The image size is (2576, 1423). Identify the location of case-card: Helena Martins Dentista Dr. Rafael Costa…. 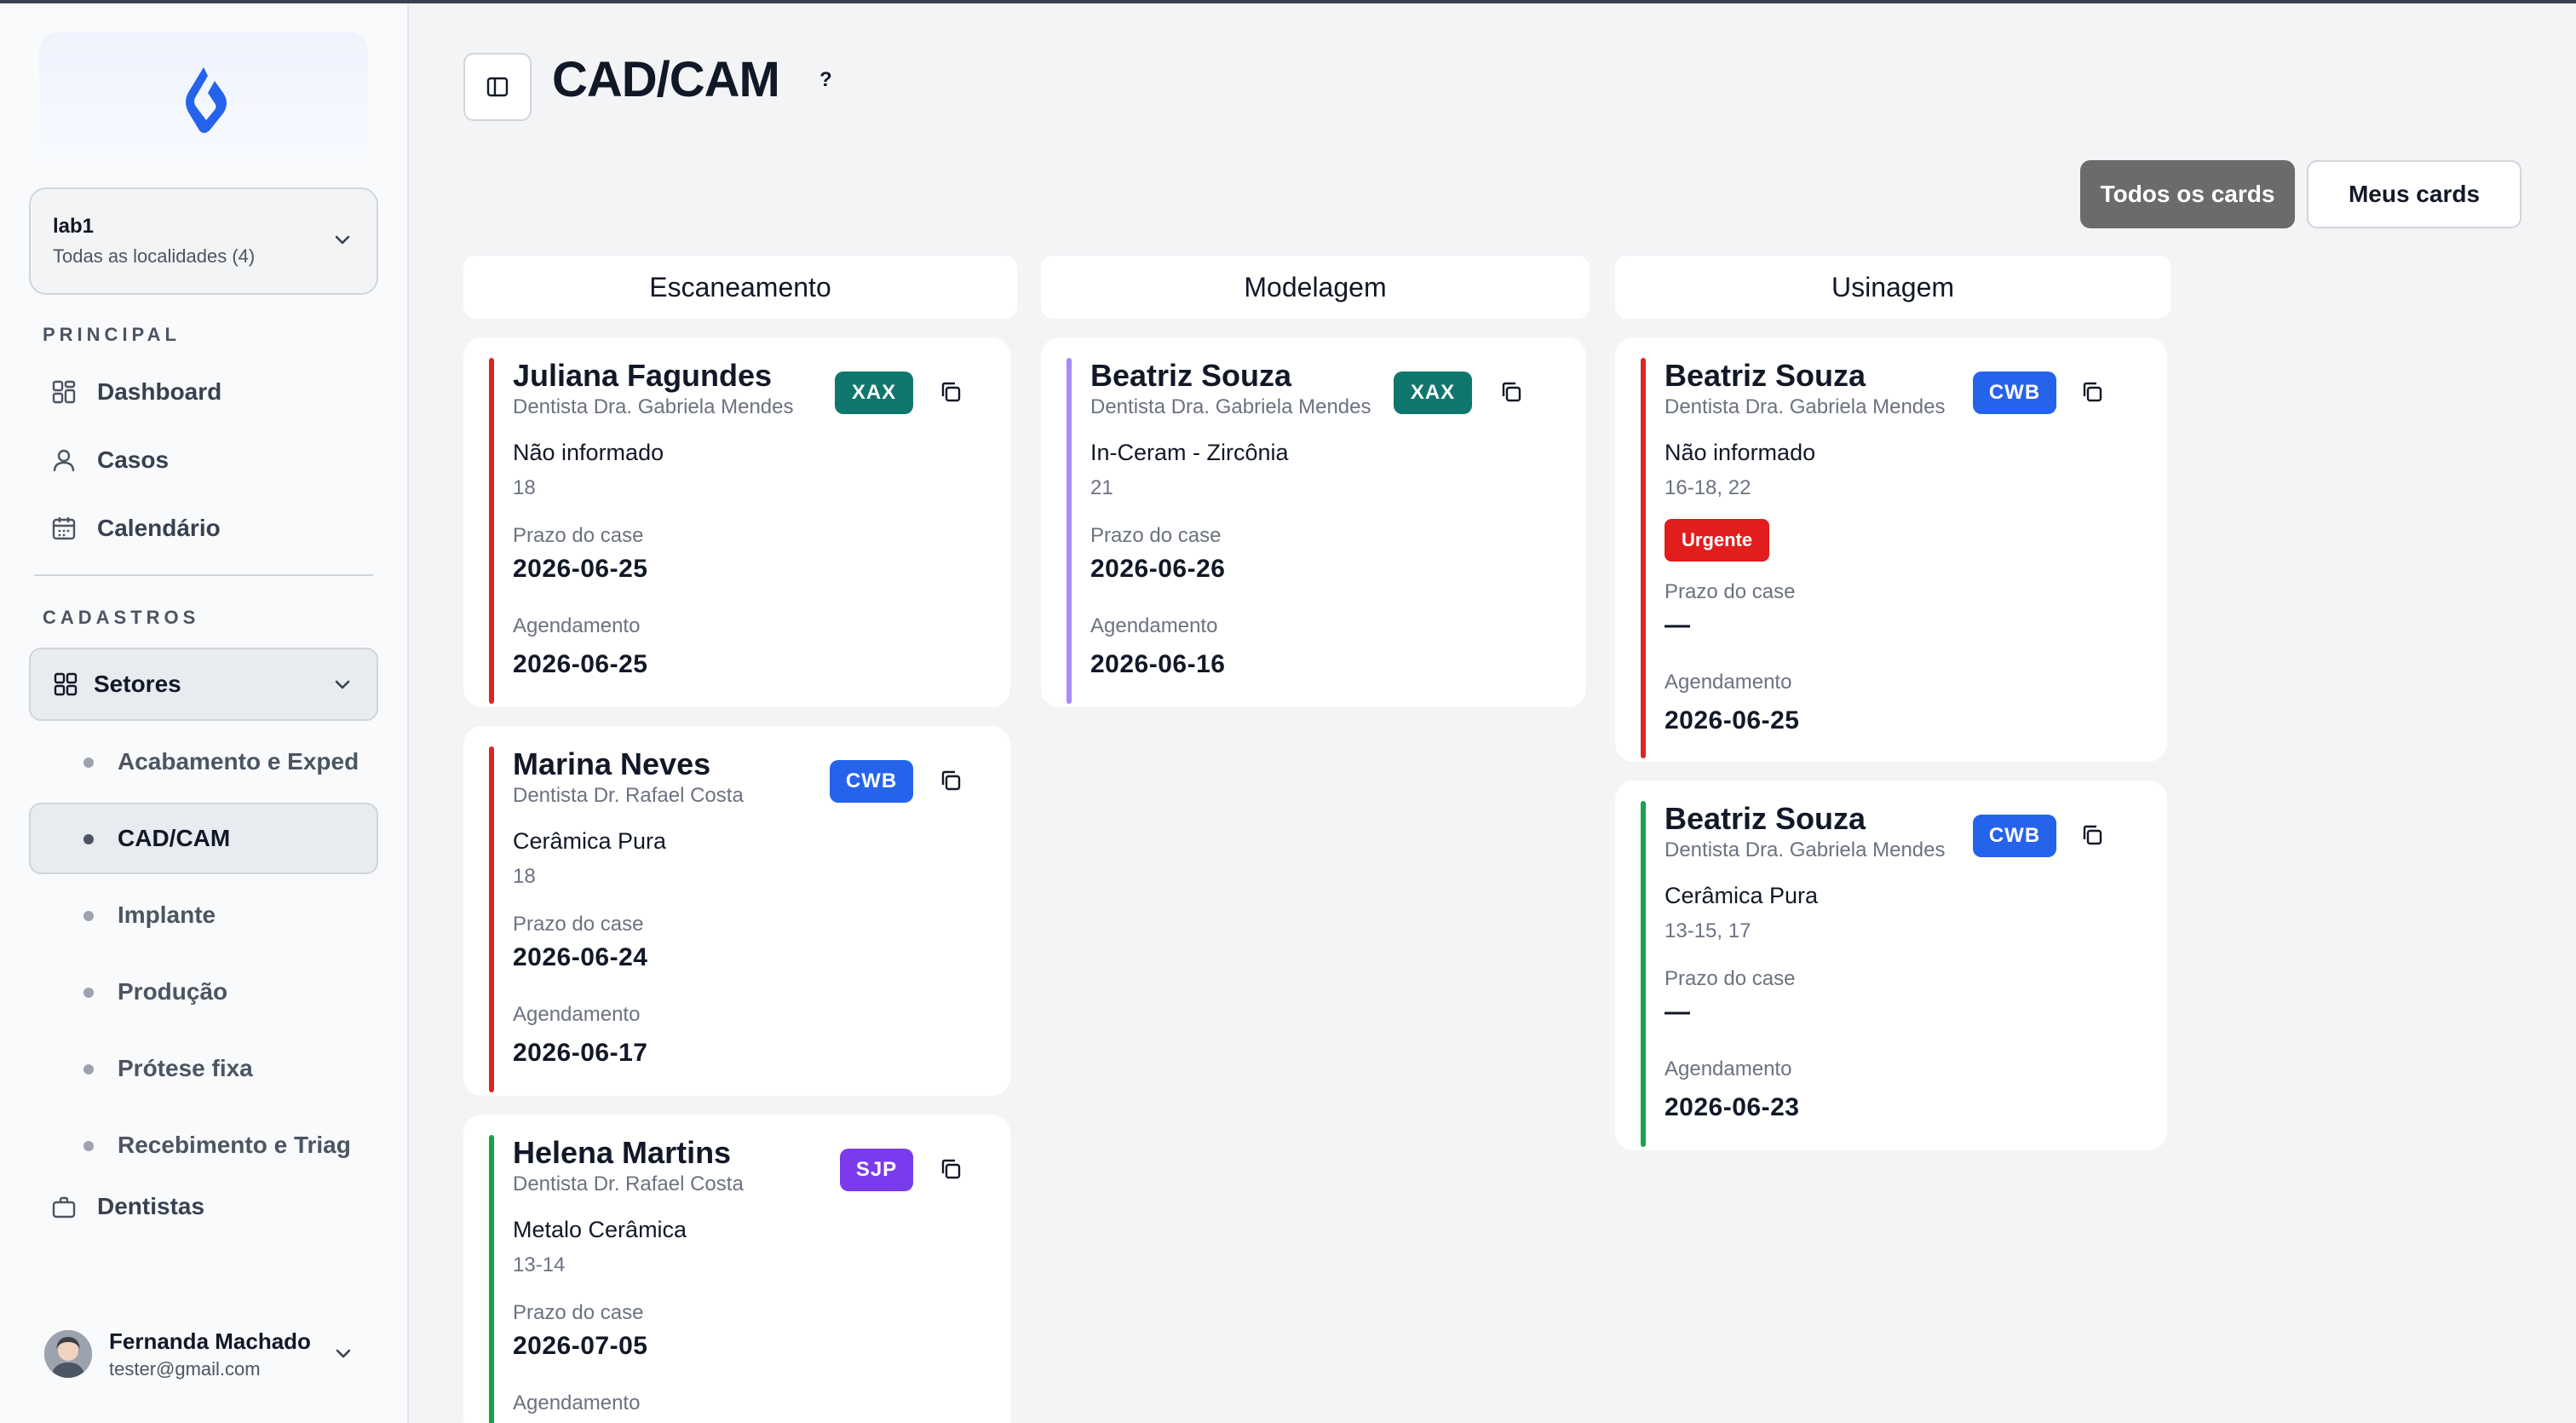
(737, 1269).